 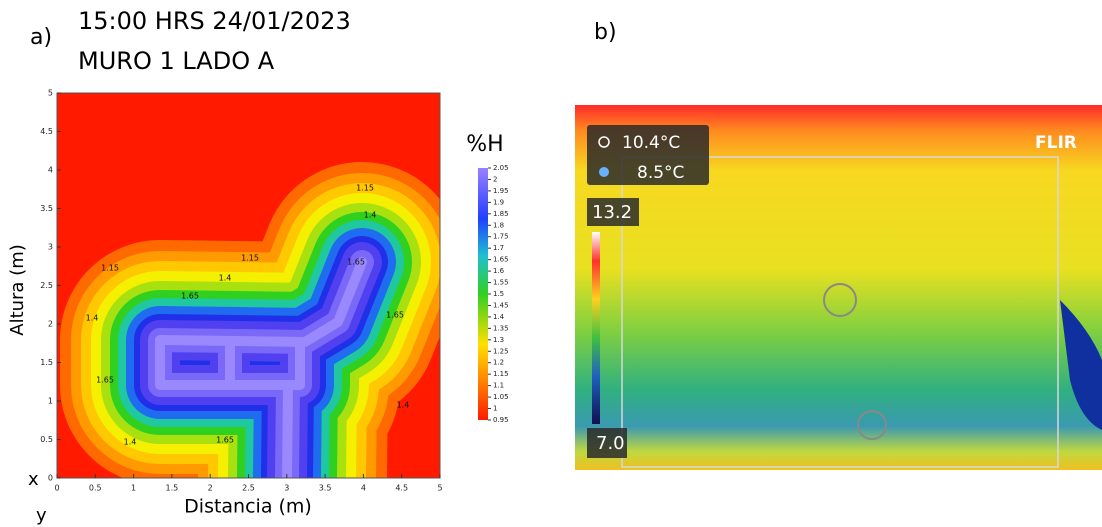 I want to click on max-temp: 10.4°C, so click(x=651, y=143).